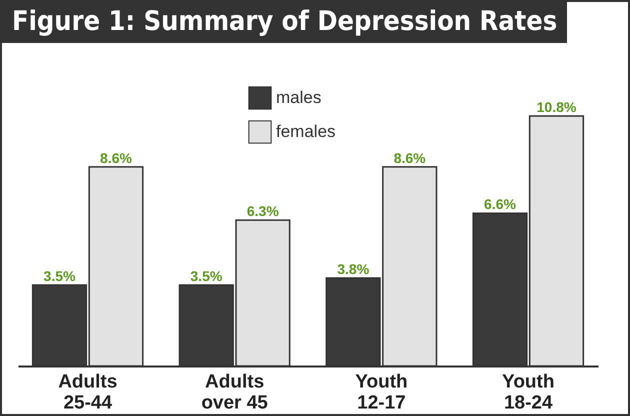 This screenshot has width=630, height=416. Describe the element at coordinates (306, 131) in the screenshot. I see `legend-label: females` at that location.